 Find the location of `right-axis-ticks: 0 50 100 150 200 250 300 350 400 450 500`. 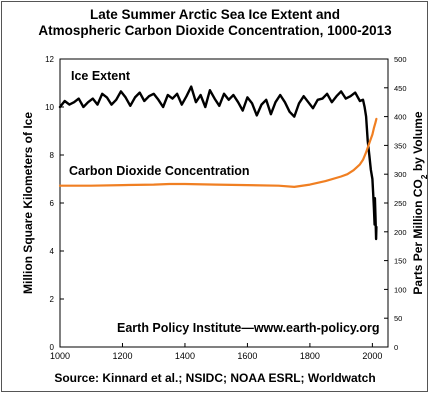

right-axis-ticks: 0 50 100 150 200 250 300 350 400 450 500 is located at coordinates (395, 203).